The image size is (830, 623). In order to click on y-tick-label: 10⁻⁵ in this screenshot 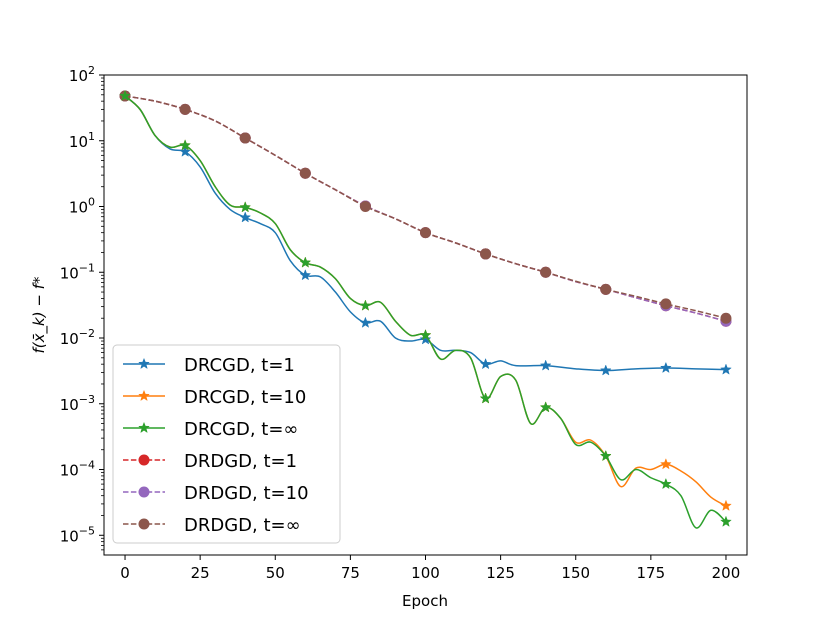, I will do `click(77, 534)`.